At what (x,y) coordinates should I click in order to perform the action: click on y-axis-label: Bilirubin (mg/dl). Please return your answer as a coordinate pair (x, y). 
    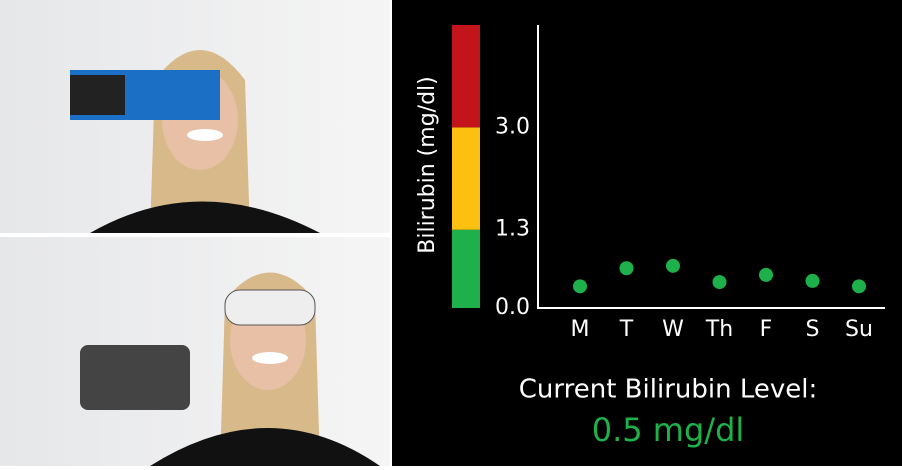
    Looking at the image, I should click on (427, 164).